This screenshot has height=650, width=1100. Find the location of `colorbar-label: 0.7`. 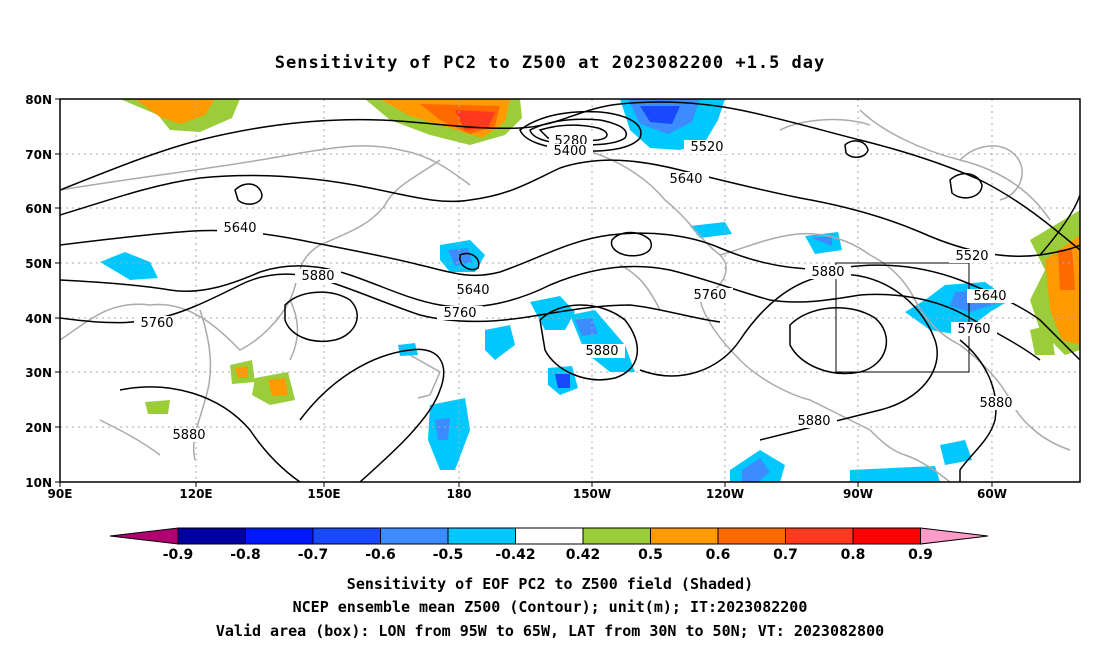

colorbar-label: 0.7 is located at coordinates (785, 555).